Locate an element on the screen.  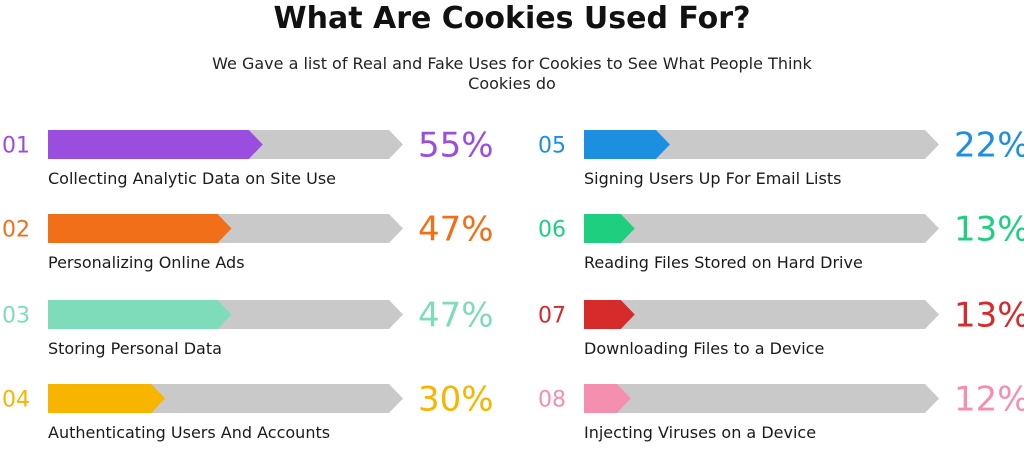
value-label: 30% is located at coordinates (456, 400).